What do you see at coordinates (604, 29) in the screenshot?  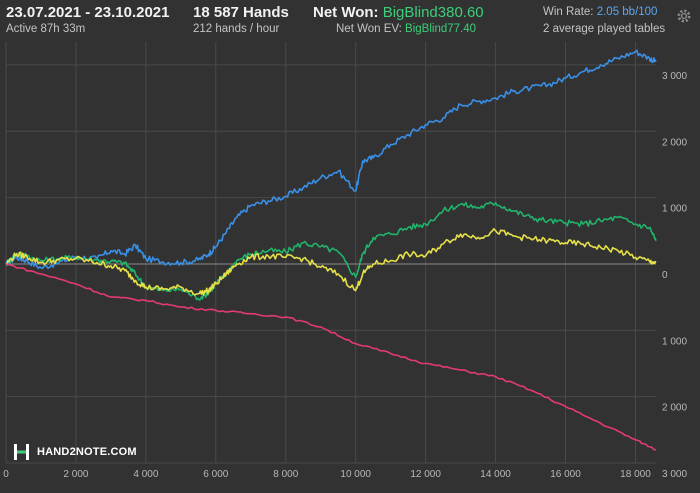 I see `average-tables: 2 average played tables` at bounding box center [604, 29].